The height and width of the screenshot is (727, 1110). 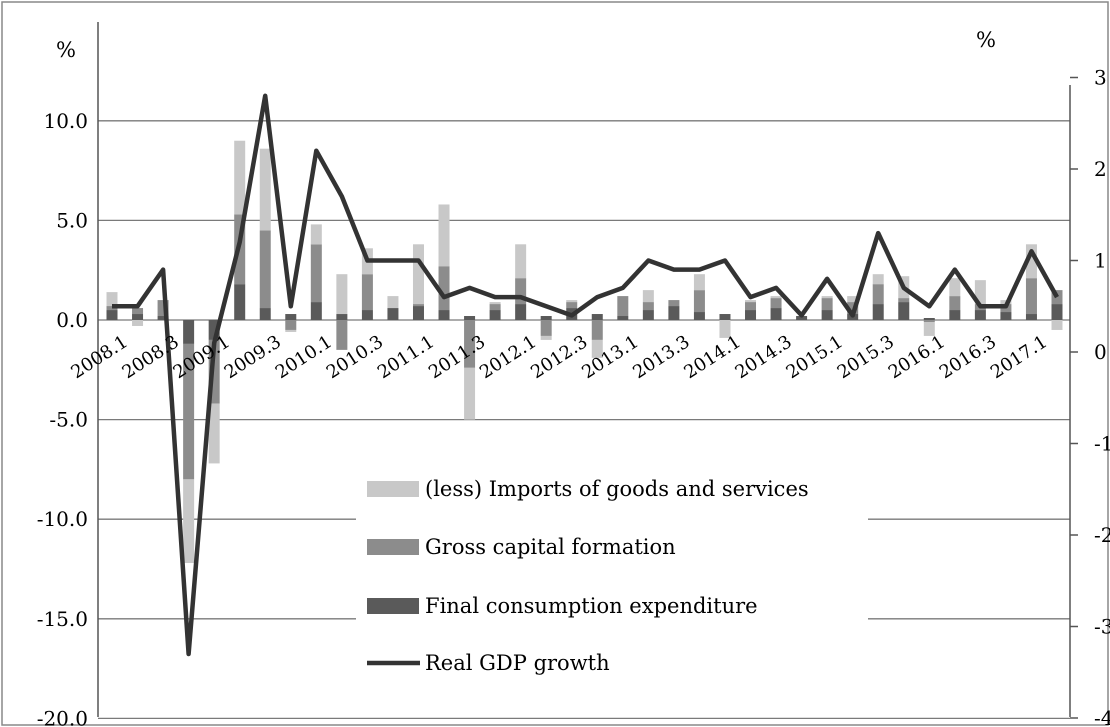 I want to click on right-y-tick-label: 1, so click(x=1100, y=261).